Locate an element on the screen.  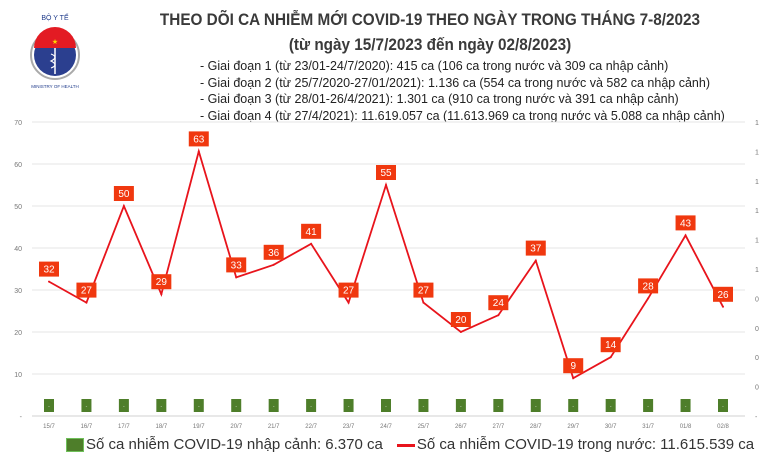
x-axis-tick: 24/7 is located at coordinates (386, 427).